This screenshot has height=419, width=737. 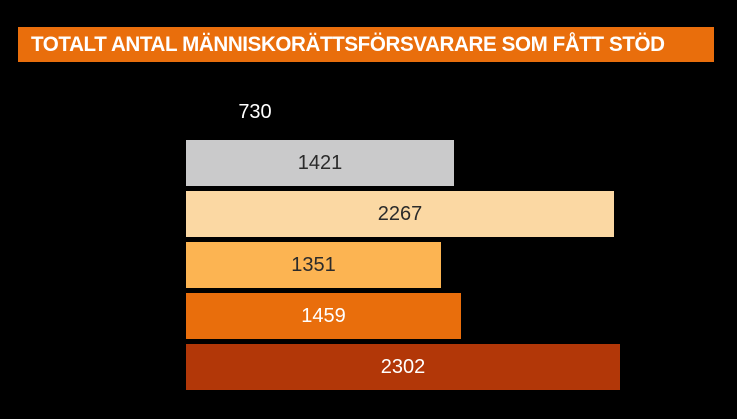 I want to click on bar: 2302, so click(x=403, y=367).